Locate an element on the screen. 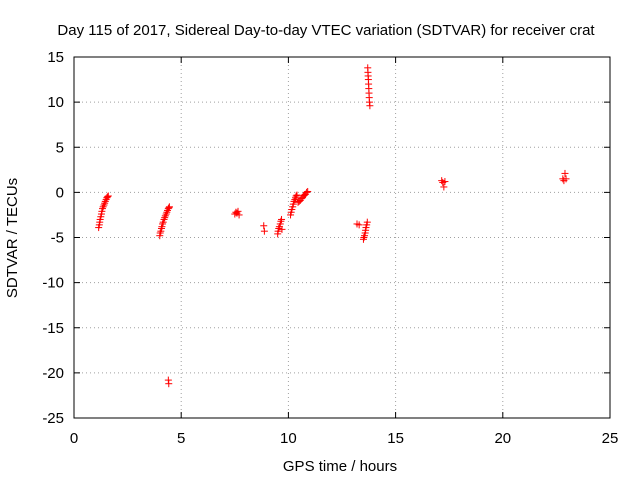  y-tick-label: -10 is located at coordinates (53, 283).